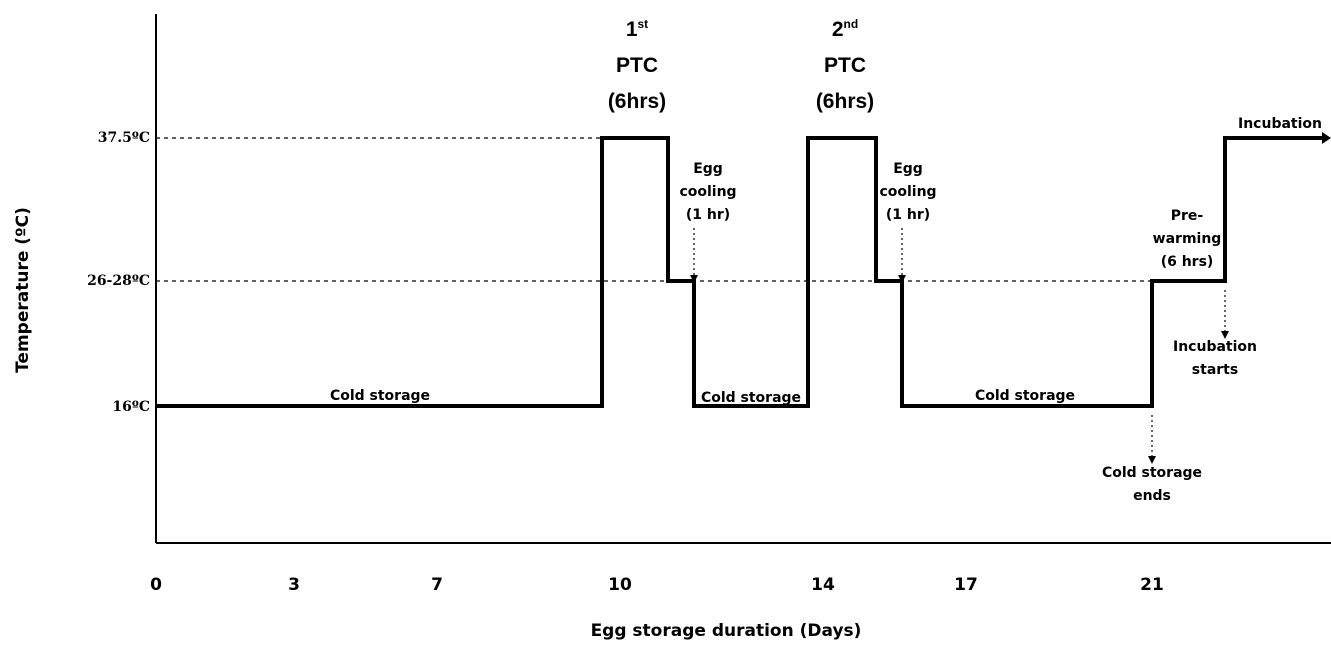 The width and height of the screenshot is (1331, 645). I want to click on egg-cooling-1-line2: cooling, so click(707, 192).